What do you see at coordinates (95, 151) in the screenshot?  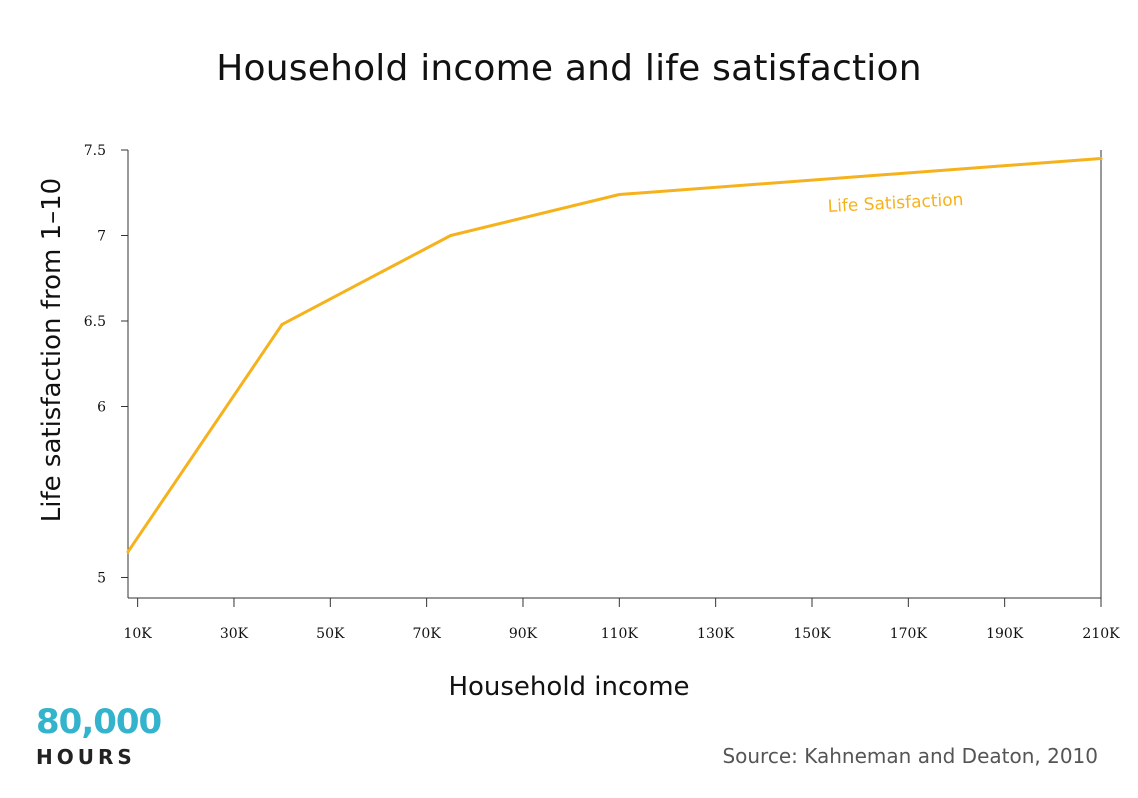 I see `y-tick-label: 7.5` at bounding box center [95, 151].